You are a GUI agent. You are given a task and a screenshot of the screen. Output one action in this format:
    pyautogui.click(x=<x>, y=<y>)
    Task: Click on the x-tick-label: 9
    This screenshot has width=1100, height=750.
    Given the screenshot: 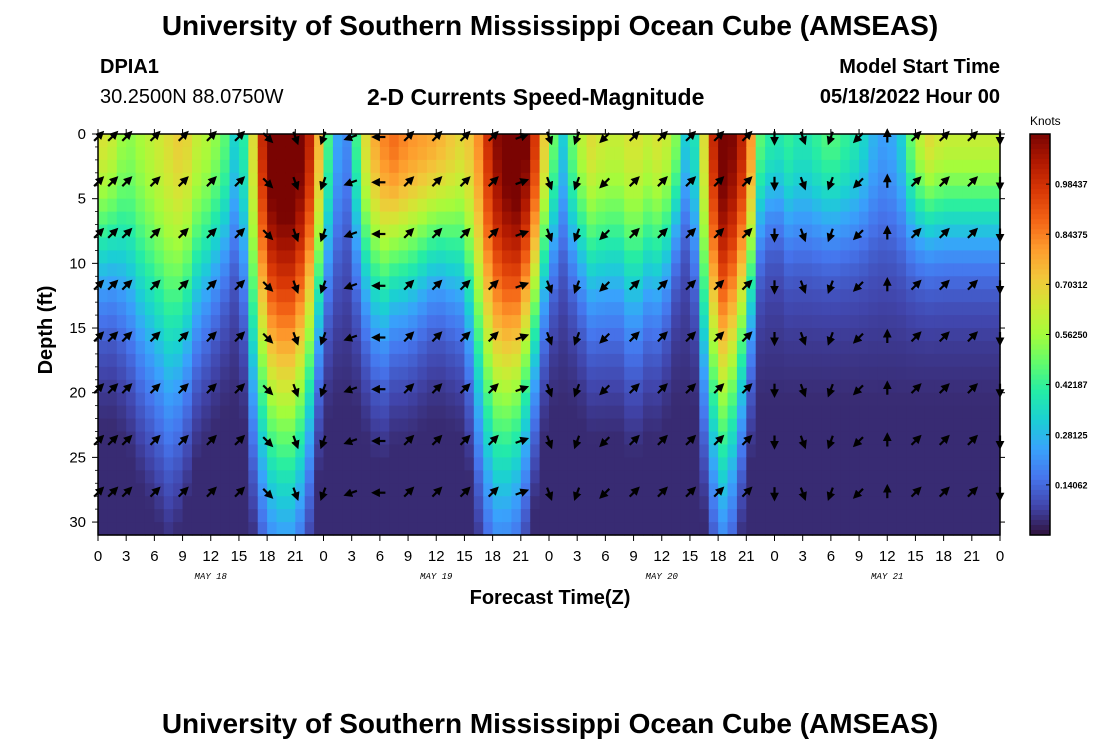 What is the action you would take?
    pyautogui.click(x=182, y=556)
    